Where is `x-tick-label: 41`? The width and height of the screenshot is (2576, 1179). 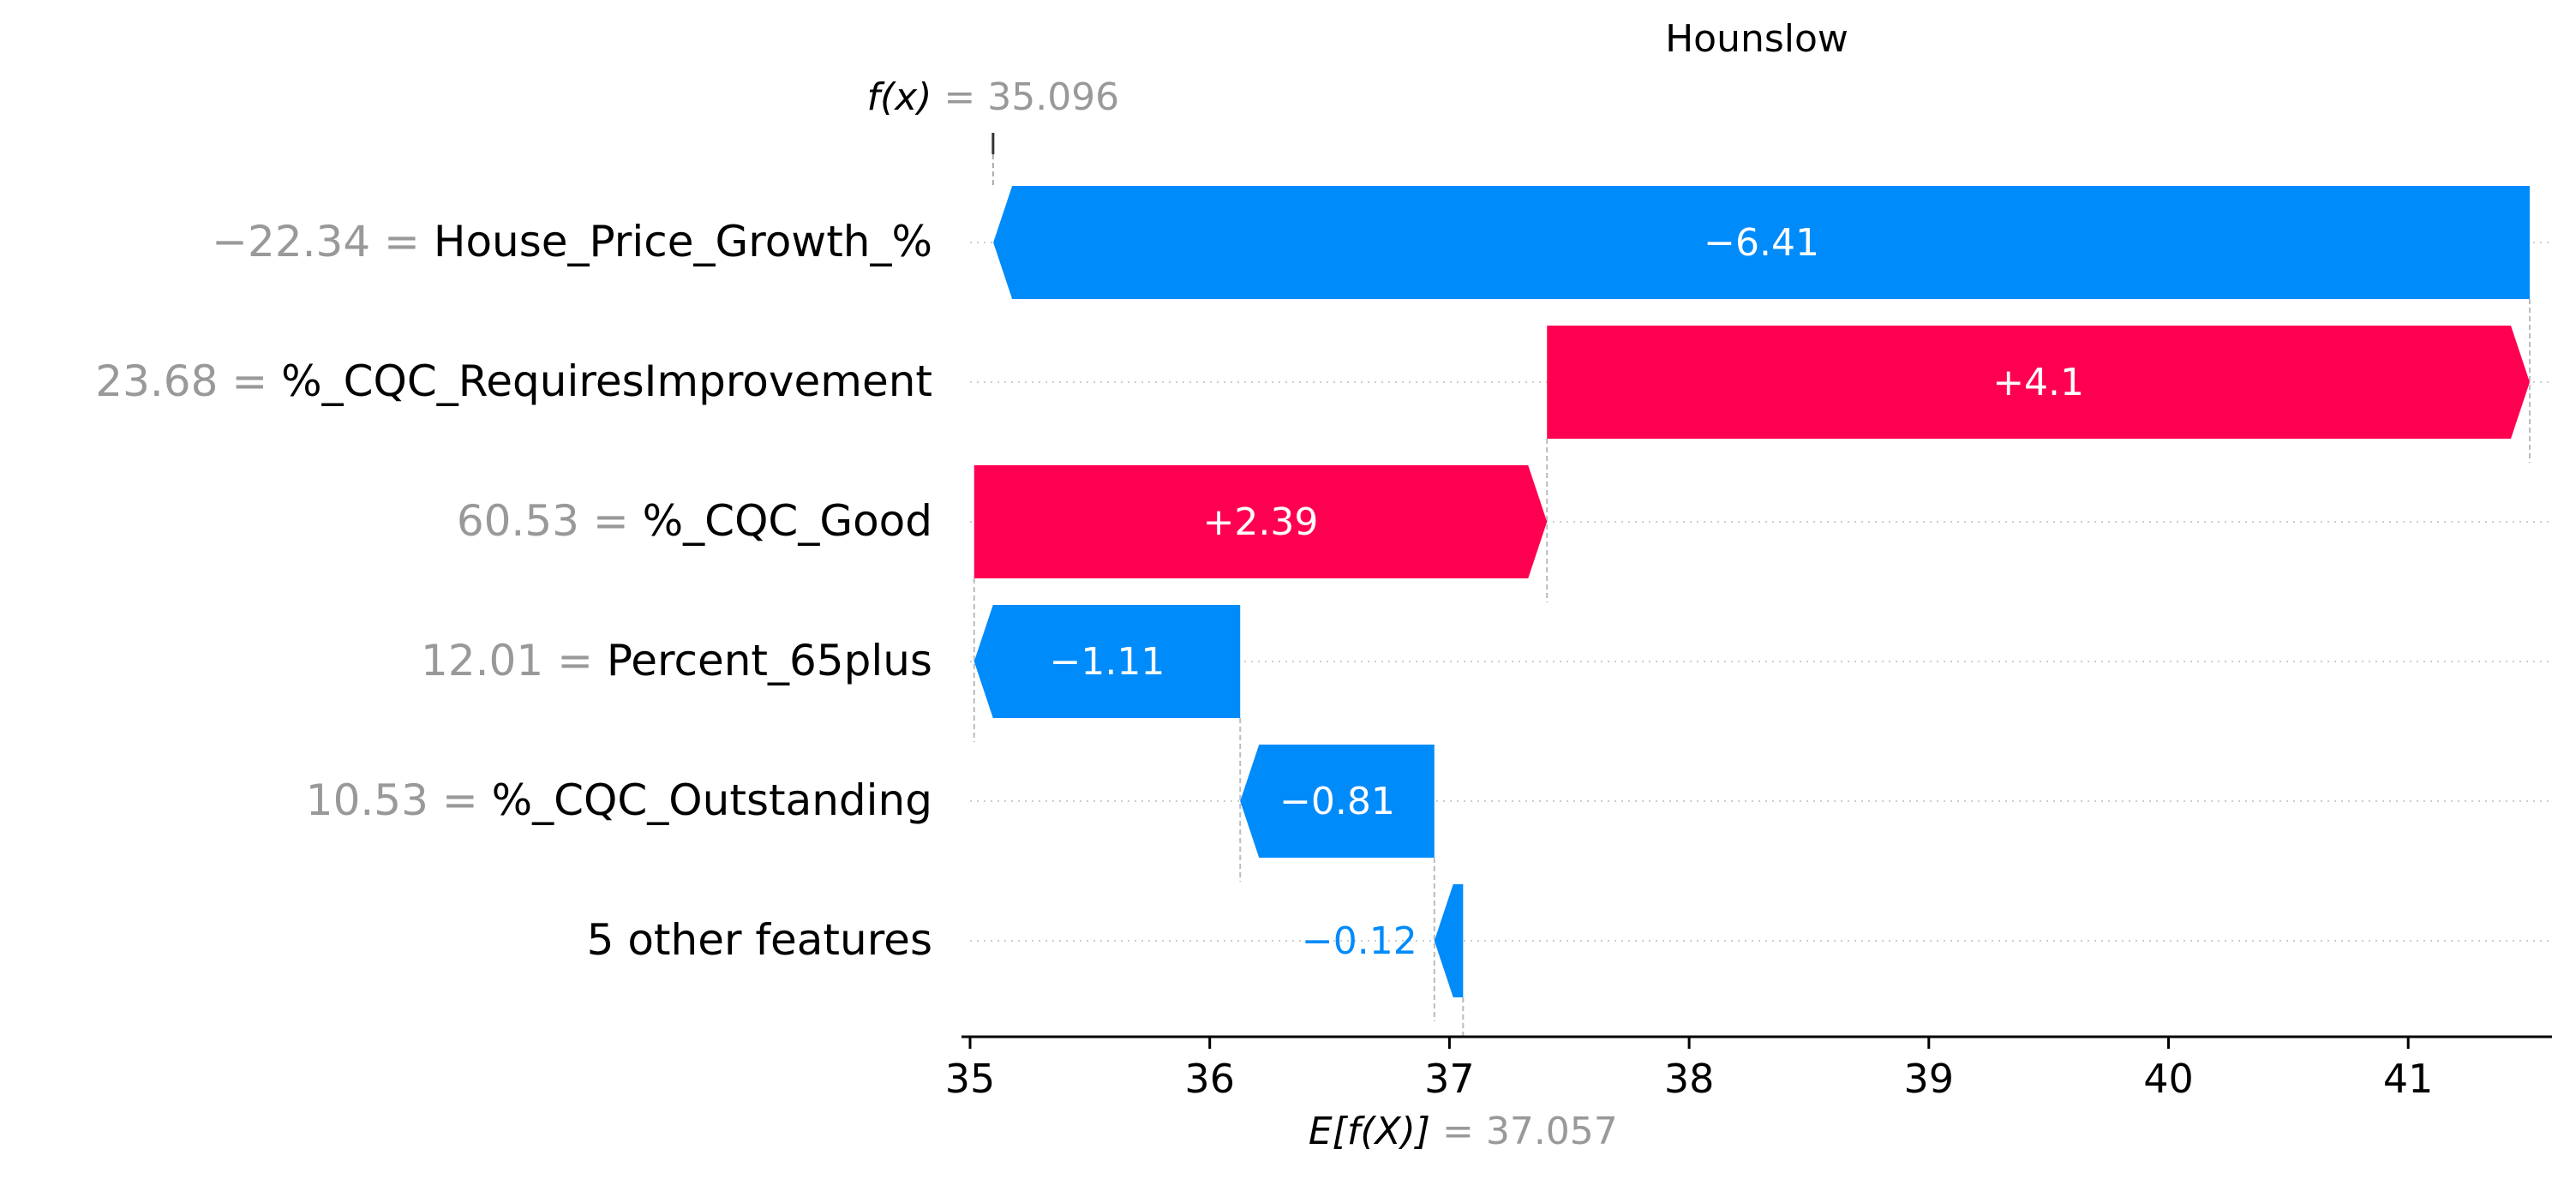
x-tick-label: 41 is located at coordinates (2408, 1079).